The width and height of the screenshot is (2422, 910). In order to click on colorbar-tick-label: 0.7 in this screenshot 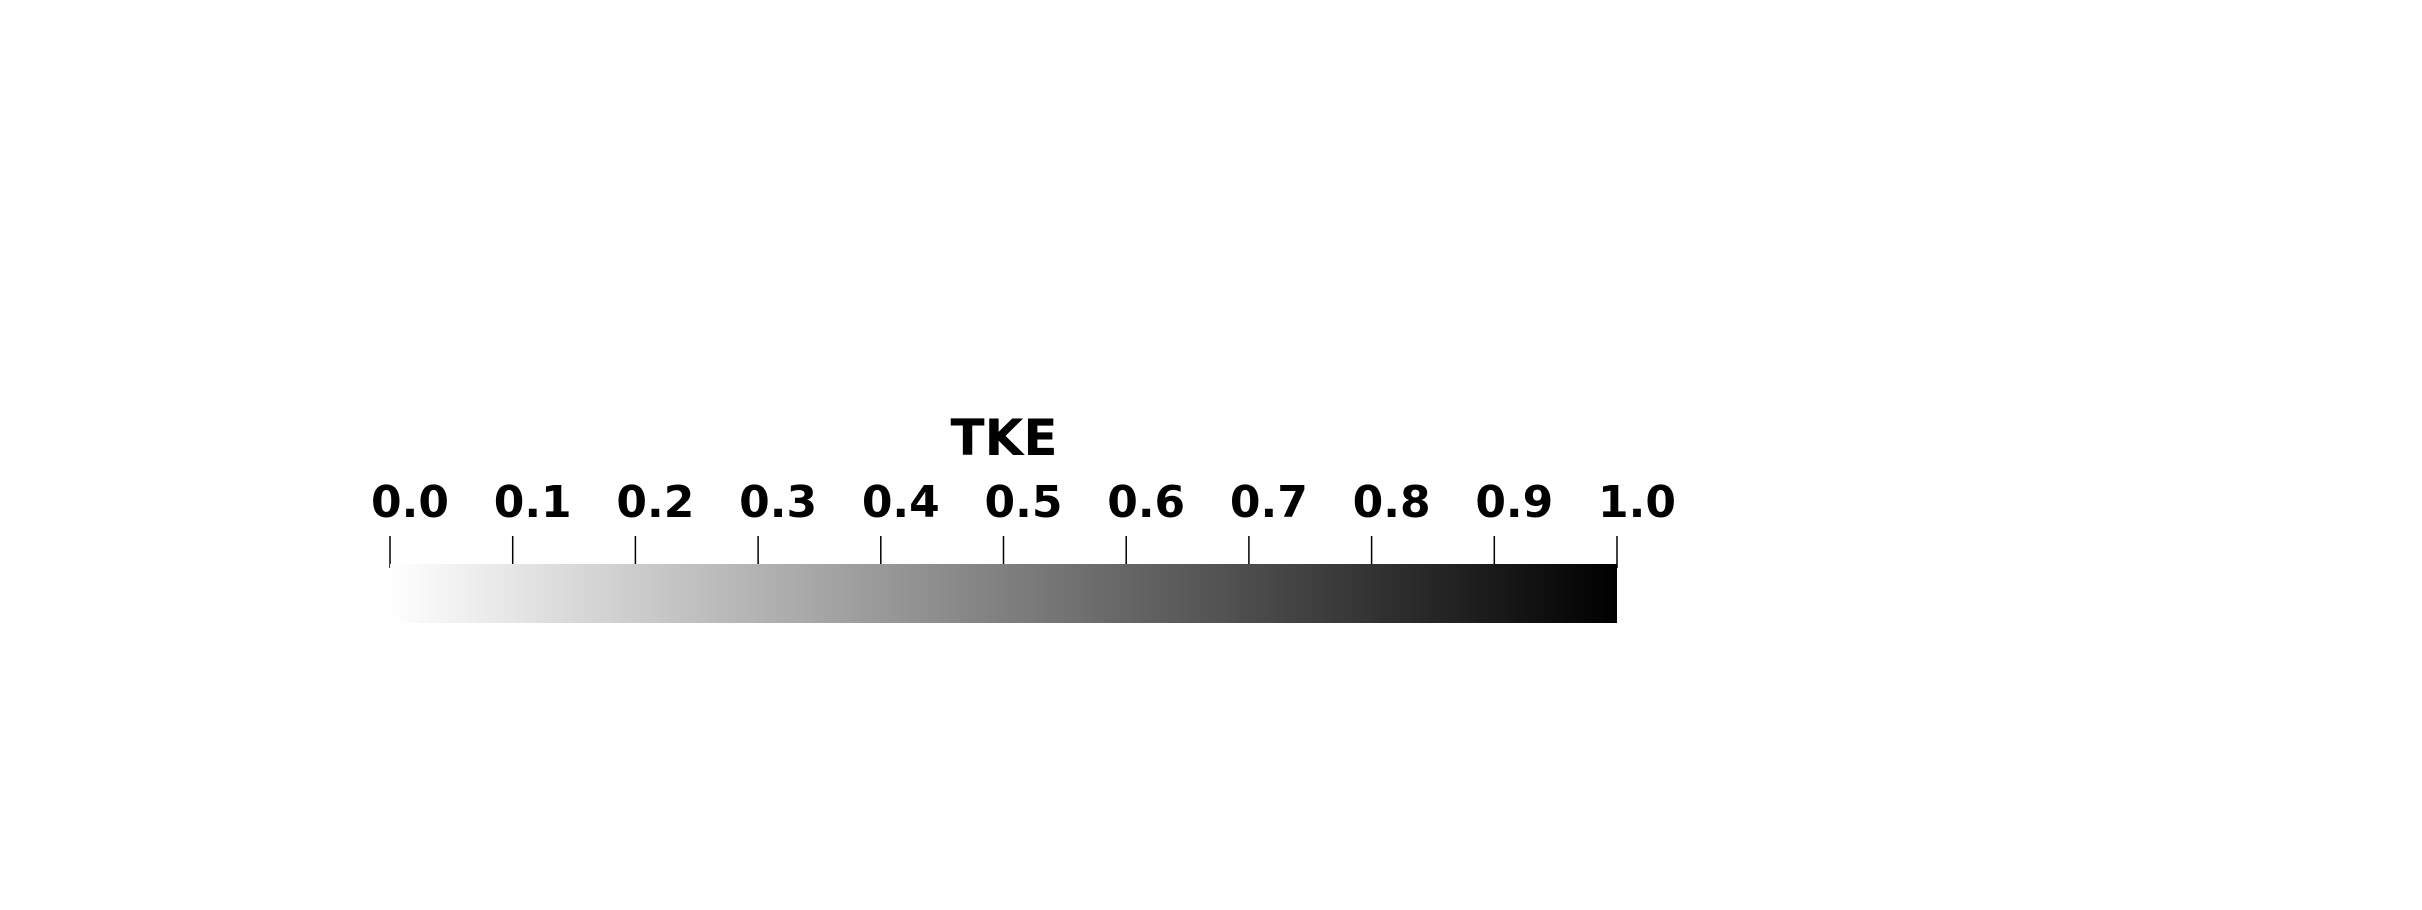, I will do `click(1269, 502)`.